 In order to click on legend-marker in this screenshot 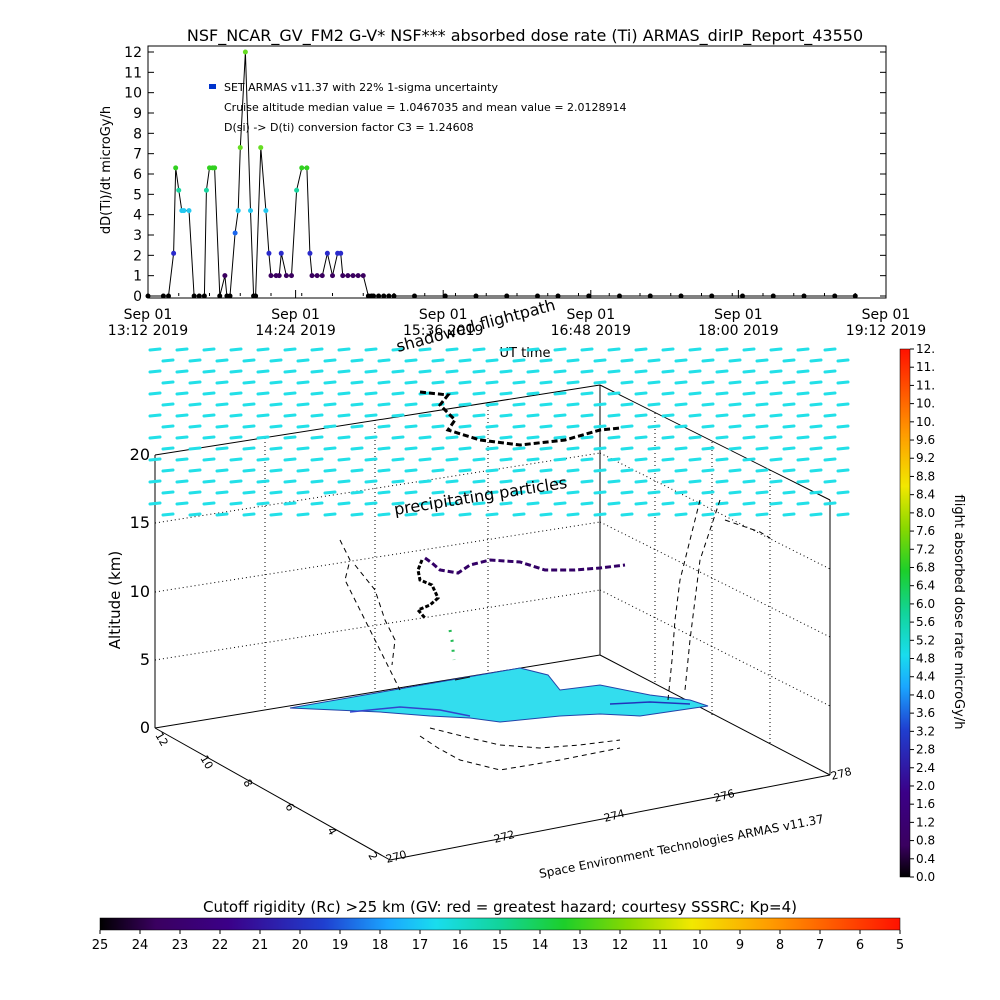, I will do `click(212, 86)`.